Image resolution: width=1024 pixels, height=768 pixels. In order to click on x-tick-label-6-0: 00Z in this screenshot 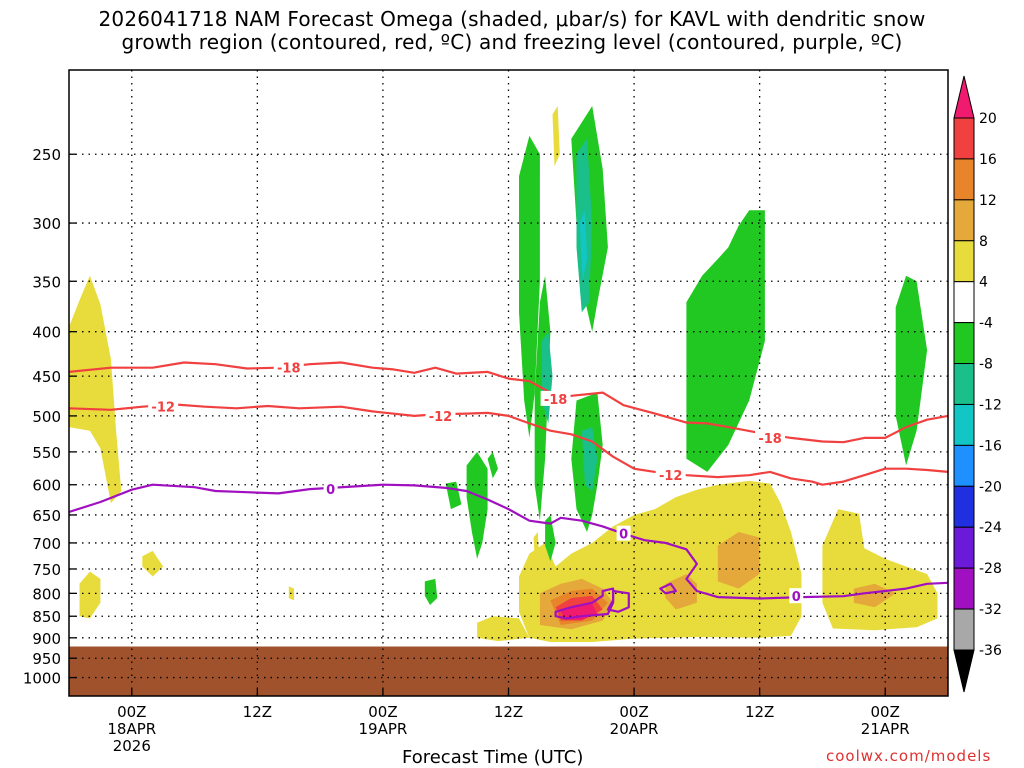, I will do `click(131, 712)`.